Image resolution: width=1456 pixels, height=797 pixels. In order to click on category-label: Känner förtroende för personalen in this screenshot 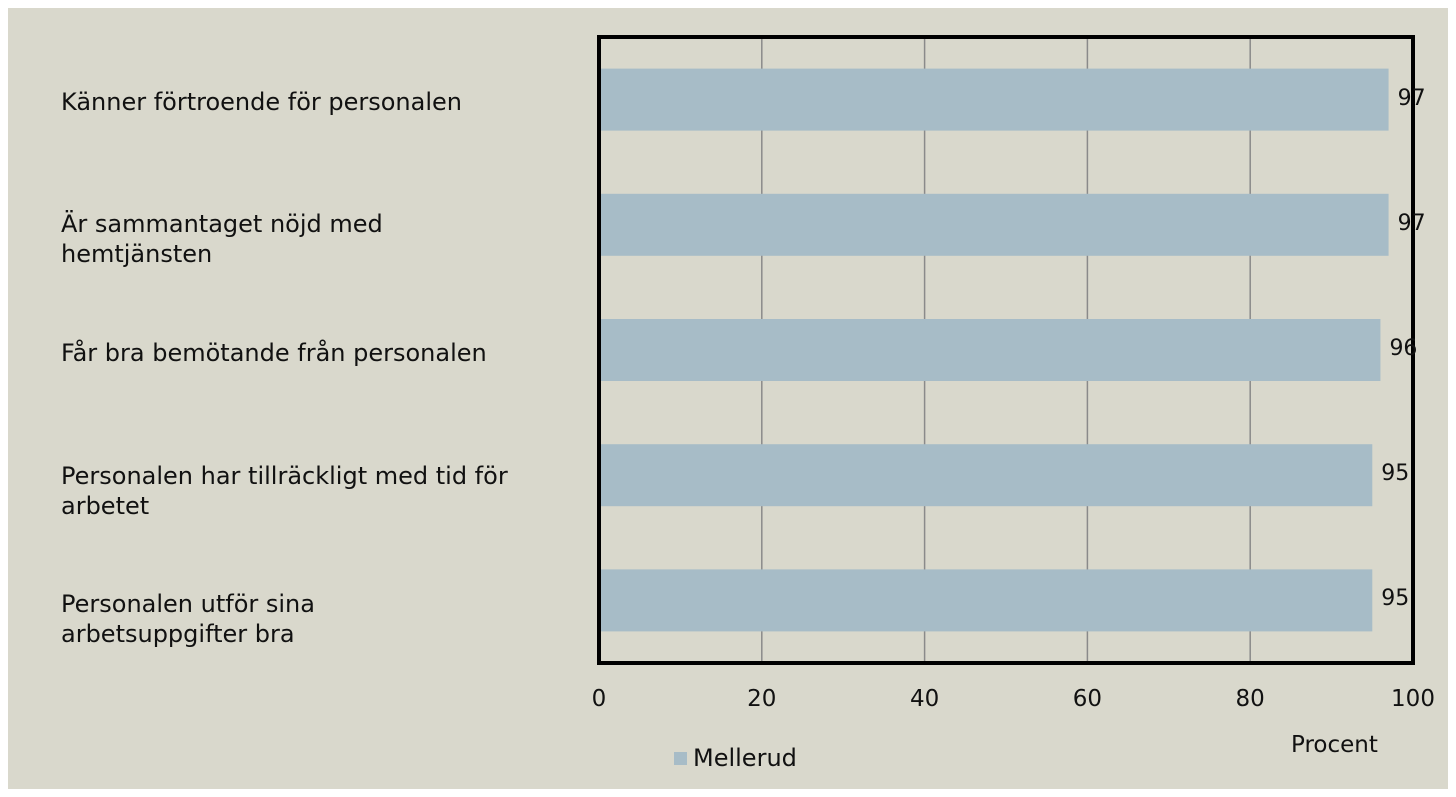, I will do `click(261, 102)`.